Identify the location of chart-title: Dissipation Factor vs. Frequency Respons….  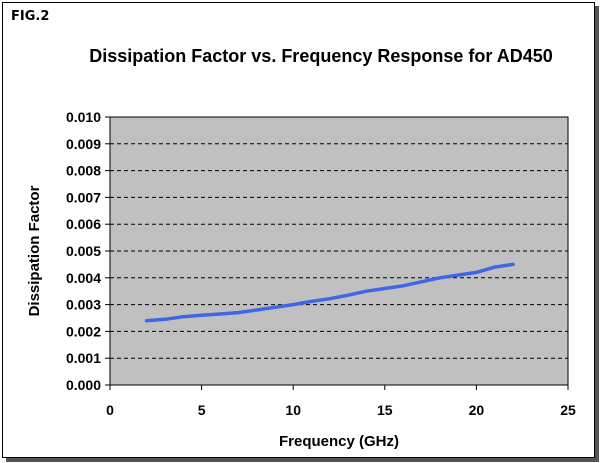
(320, 56).